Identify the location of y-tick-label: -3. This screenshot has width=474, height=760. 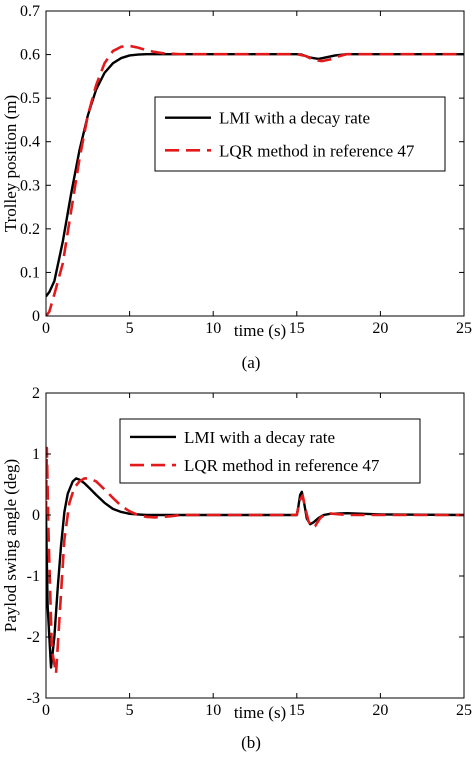
(33, 698).